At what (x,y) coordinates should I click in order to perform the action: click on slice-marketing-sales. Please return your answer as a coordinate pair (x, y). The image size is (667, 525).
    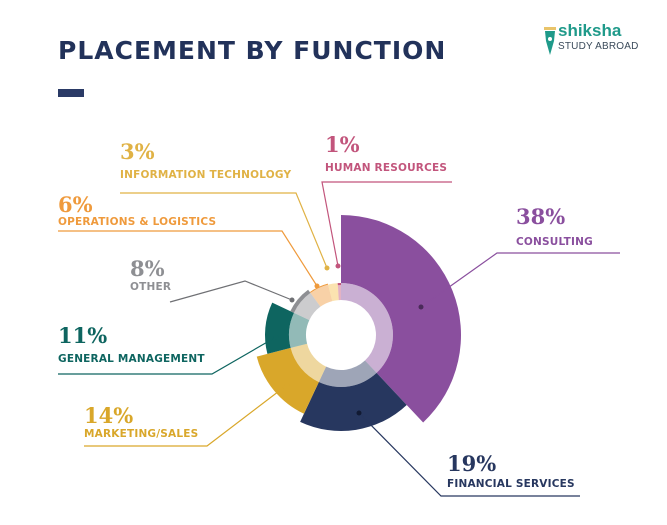
    Looking at the image, I should click on (287, 380).